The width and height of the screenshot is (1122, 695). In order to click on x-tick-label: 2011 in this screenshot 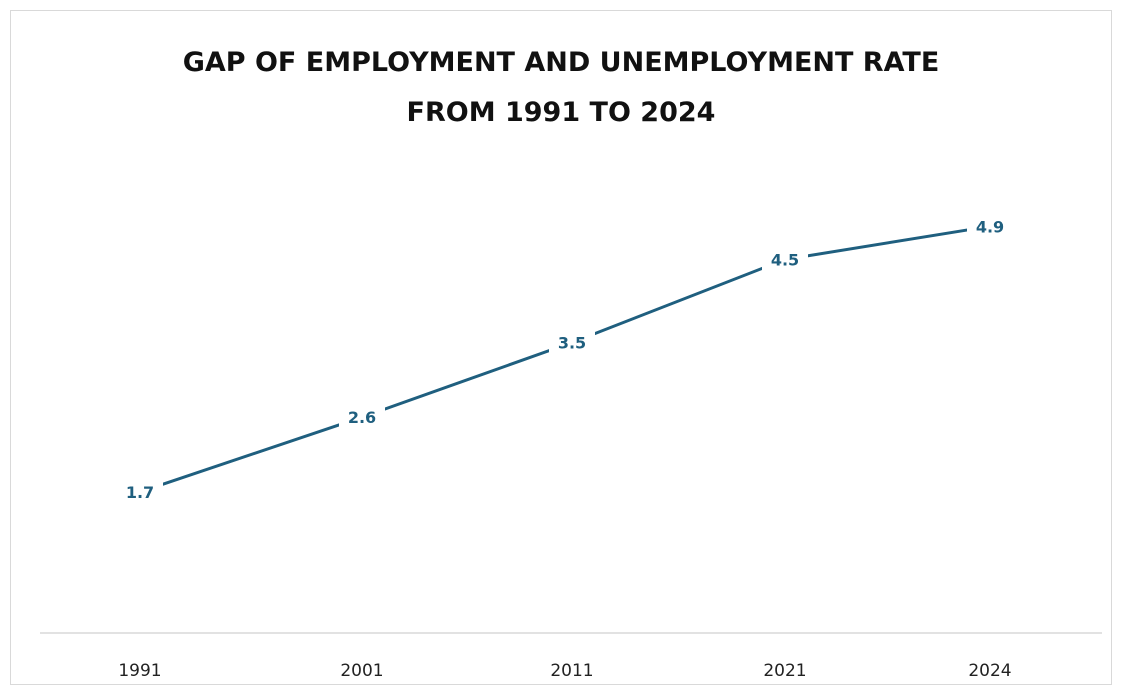, I will do `click(571, 671)`.